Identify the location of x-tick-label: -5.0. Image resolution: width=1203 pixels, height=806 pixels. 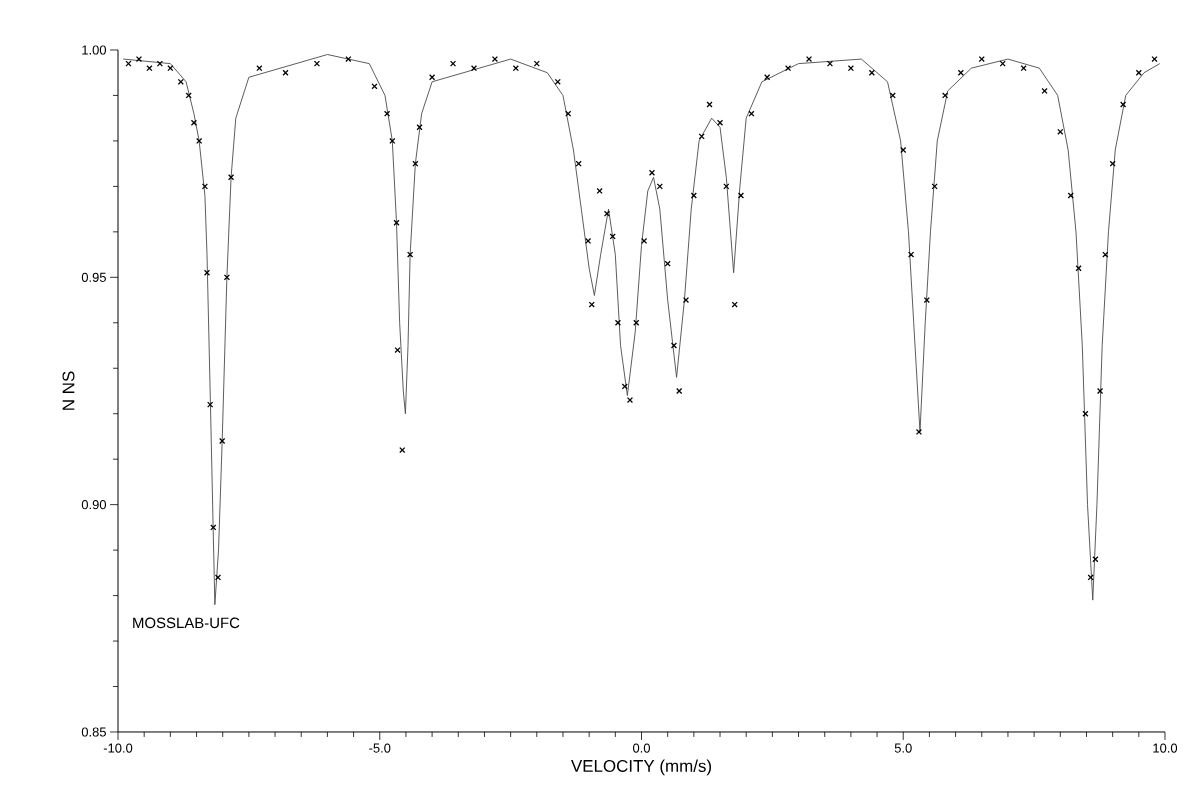
(380, 748).